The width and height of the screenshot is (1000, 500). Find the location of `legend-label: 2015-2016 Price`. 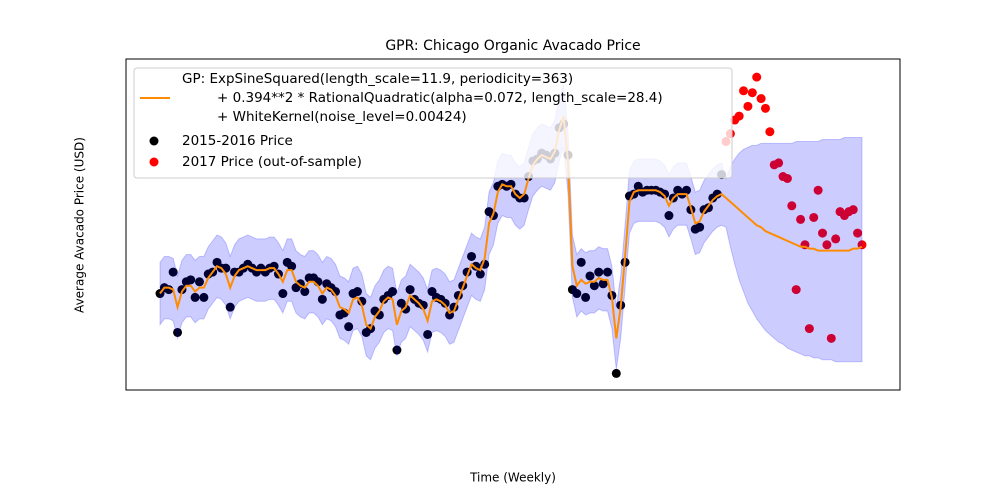

legend-label: 2015-2016 Price is located at coordinates (237, 141).